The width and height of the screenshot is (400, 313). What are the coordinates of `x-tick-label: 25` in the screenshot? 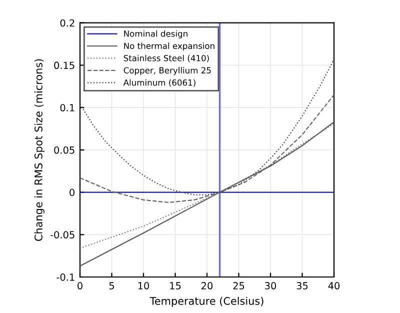 It's located at (238, 286).